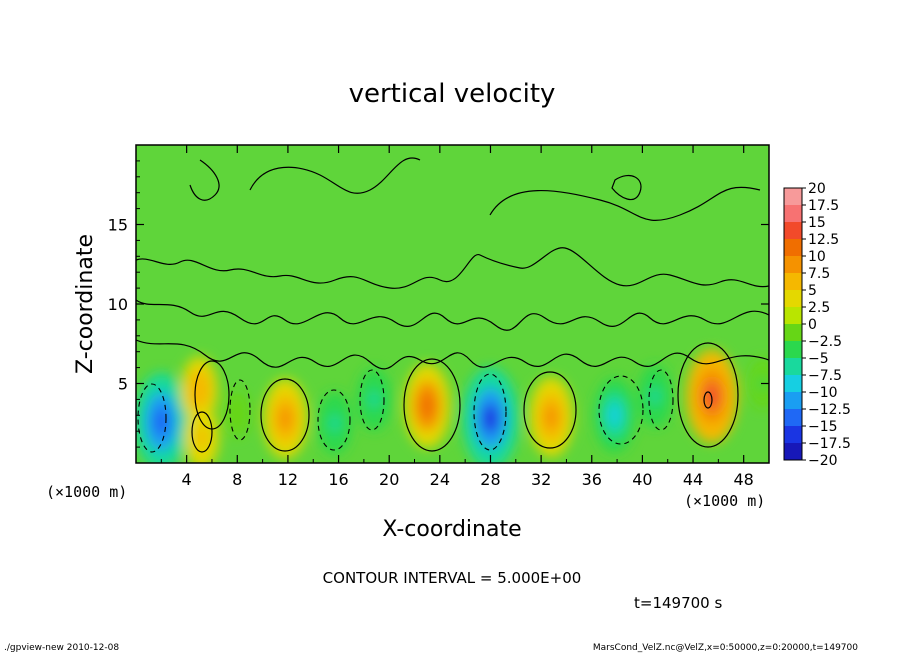 The height and width of the screenshot is (654, 904). Describe the element at coordinates (118, 304) in the screenshot. I see `y-tick-label: 10` at that location.